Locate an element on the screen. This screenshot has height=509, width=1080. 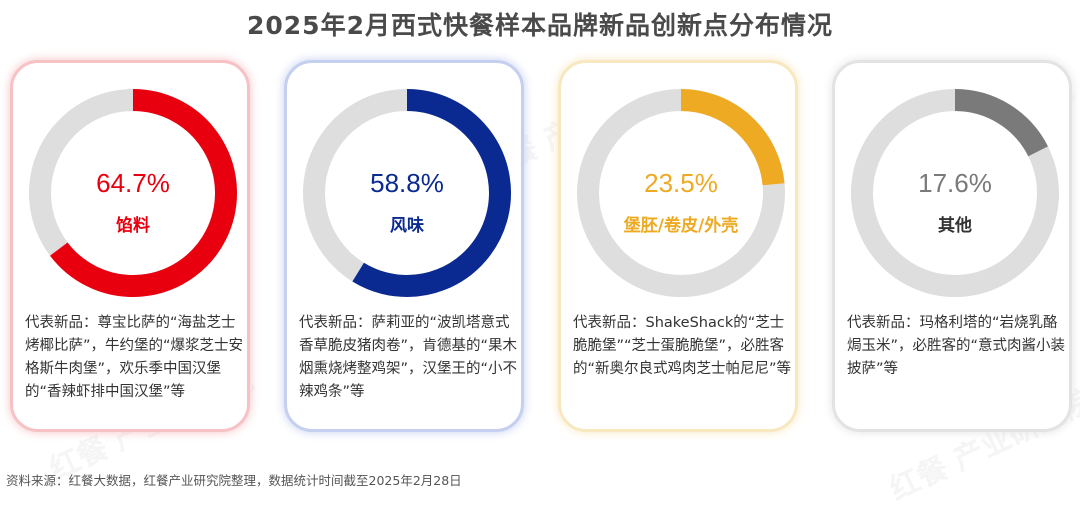
category-label: 风味 is located at coordinates (407, 226).